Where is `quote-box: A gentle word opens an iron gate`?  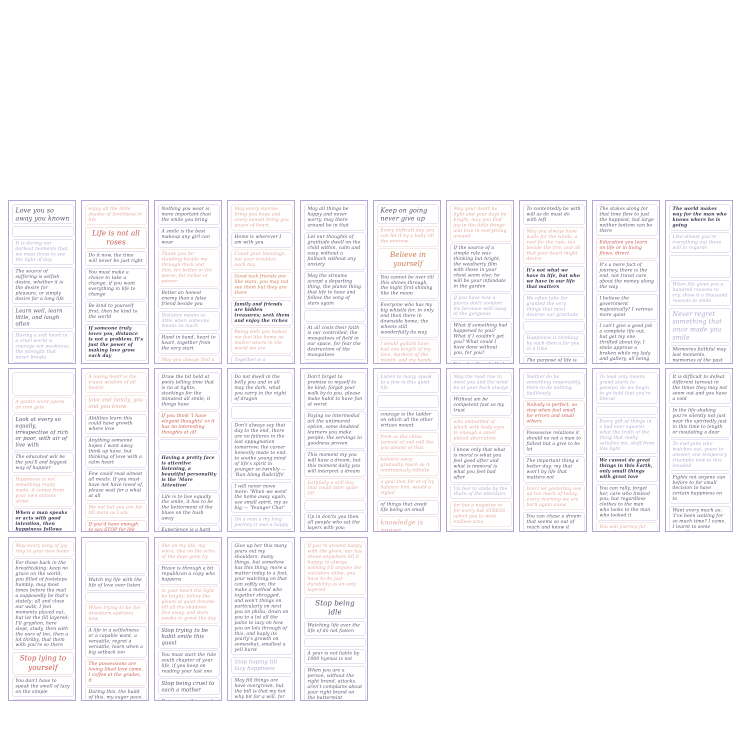
quote-box: A gentle word opens an iron gate is located at coordinates (43, 405).